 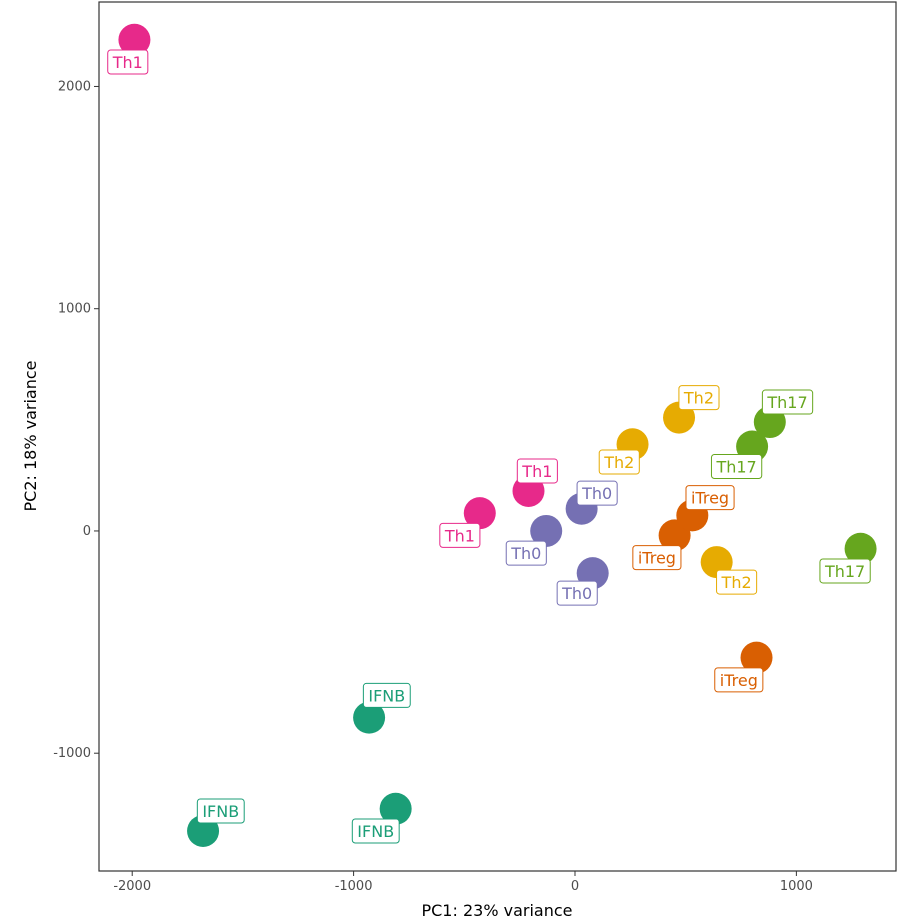 What do you see at coordinates (575, 886) in the screenshot?
I see `x-tick-label: 0` at bounding box center [575, 886].